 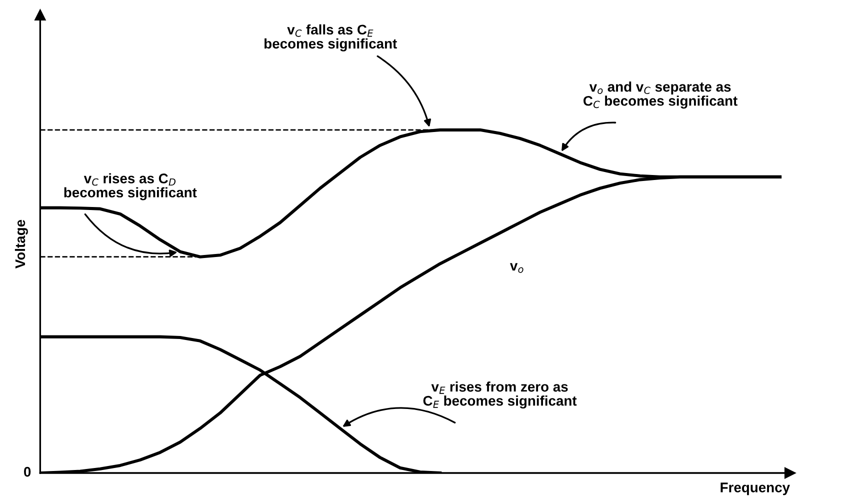 What do you see at coordinates (130, 186) in the screenshot?
I see `annotation: v$_{C}$ rises as C$_{D}$ becomes significant` at bounding box center [130, 186].